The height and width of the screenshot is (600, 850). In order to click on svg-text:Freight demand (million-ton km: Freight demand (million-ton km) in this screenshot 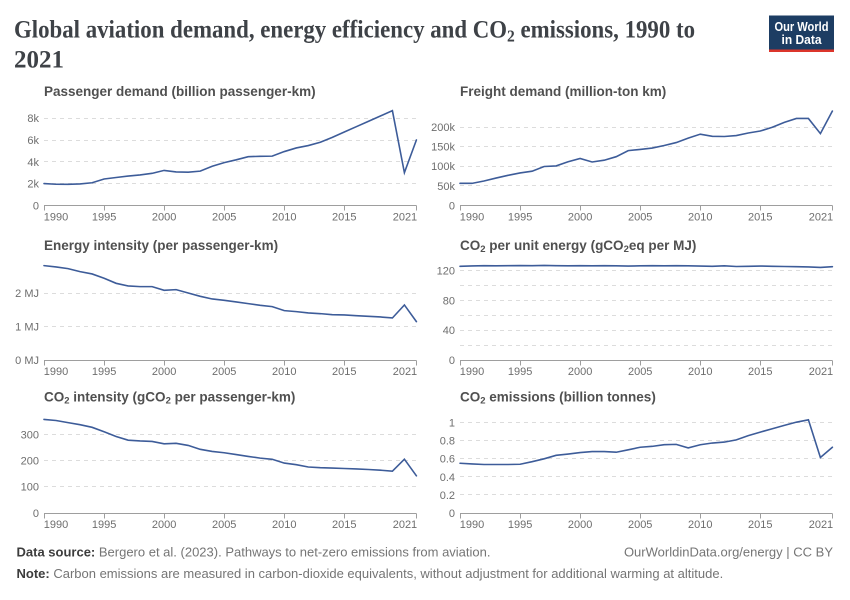, I will do `click(563, 91)`.